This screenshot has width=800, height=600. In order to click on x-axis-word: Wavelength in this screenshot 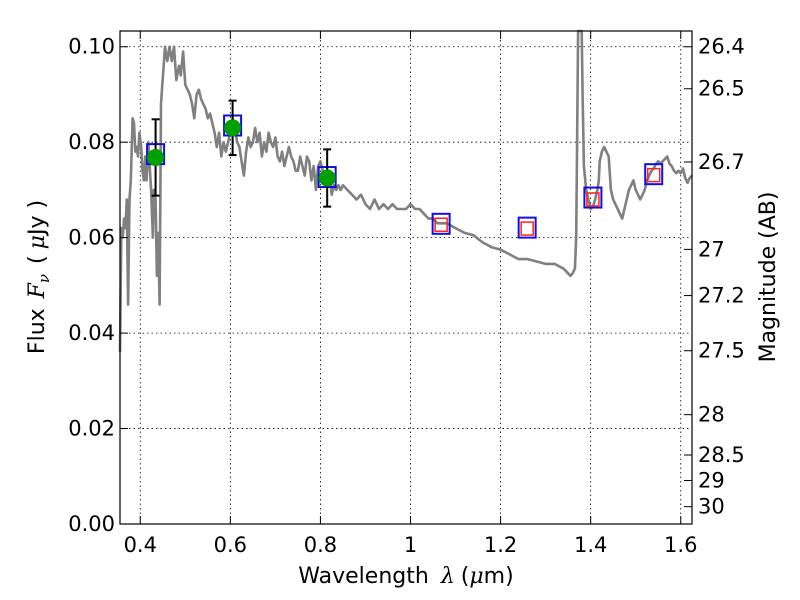, I will do `click(363, 576)`.